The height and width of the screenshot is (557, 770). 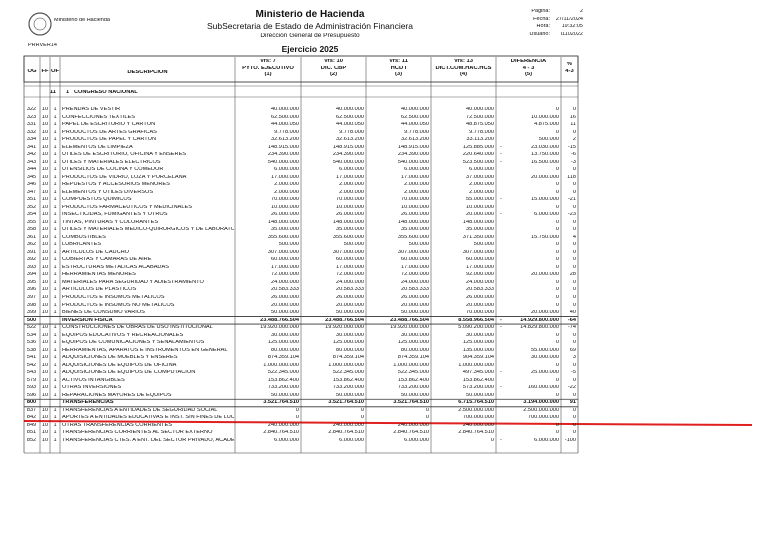 I want to click on amount: 874.359.104, so click(x=413, y=358).